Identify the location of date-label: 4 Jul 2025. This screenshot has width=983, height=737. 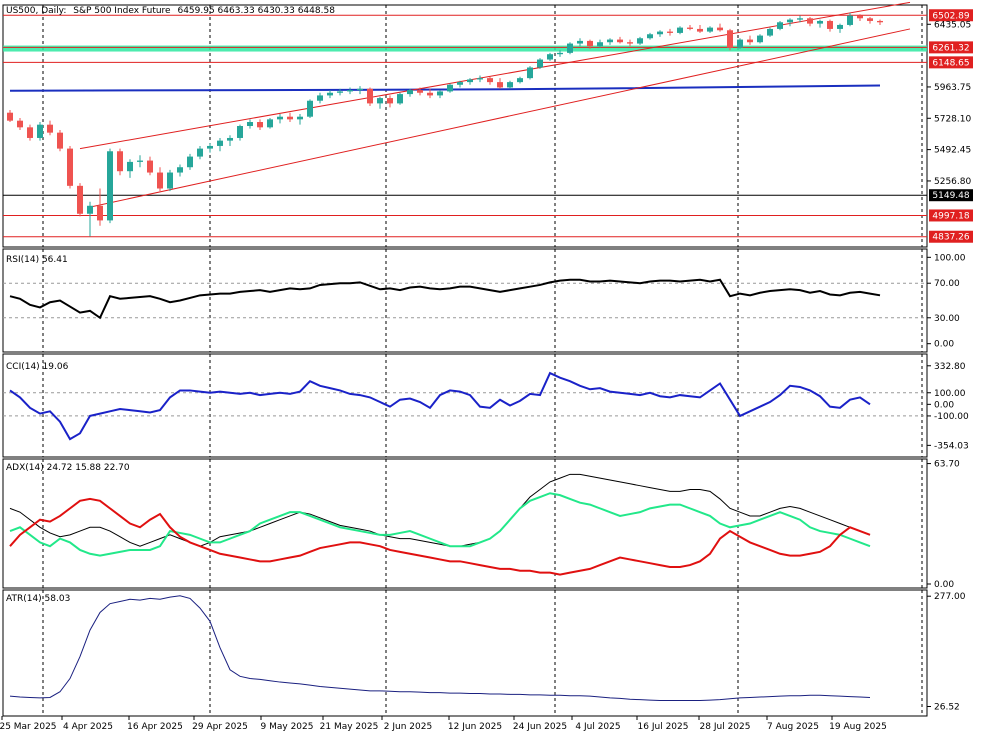
(597, 727).